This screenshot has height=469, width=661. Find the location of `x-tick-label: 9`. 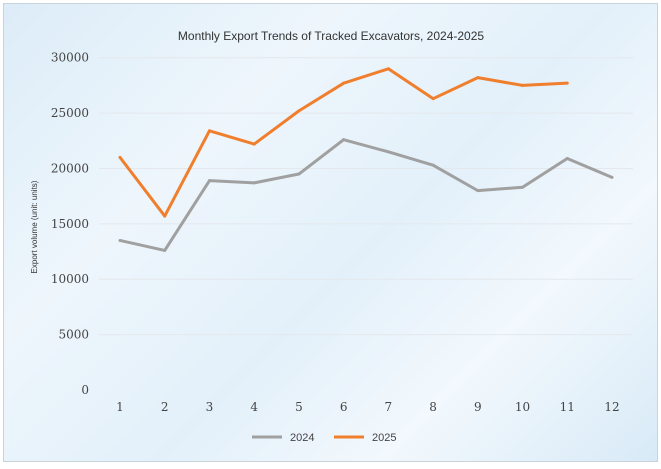

x-tick-label: 9 is located at coordinates (478, 407).